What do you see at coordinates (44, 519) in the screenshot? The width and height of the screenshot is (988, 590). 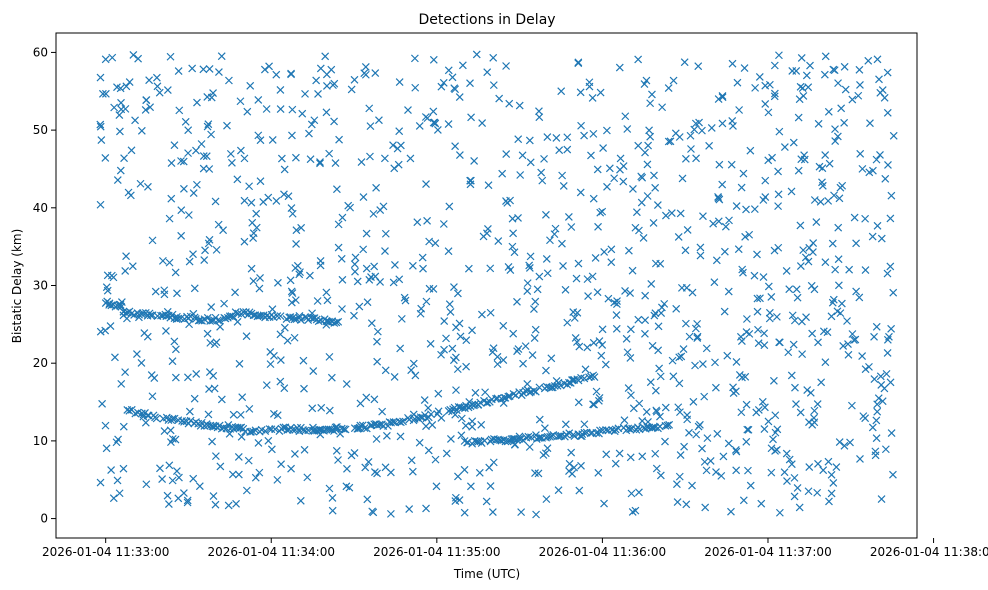 I see `y-tick-label: 0` at bounding box center [44, 519].